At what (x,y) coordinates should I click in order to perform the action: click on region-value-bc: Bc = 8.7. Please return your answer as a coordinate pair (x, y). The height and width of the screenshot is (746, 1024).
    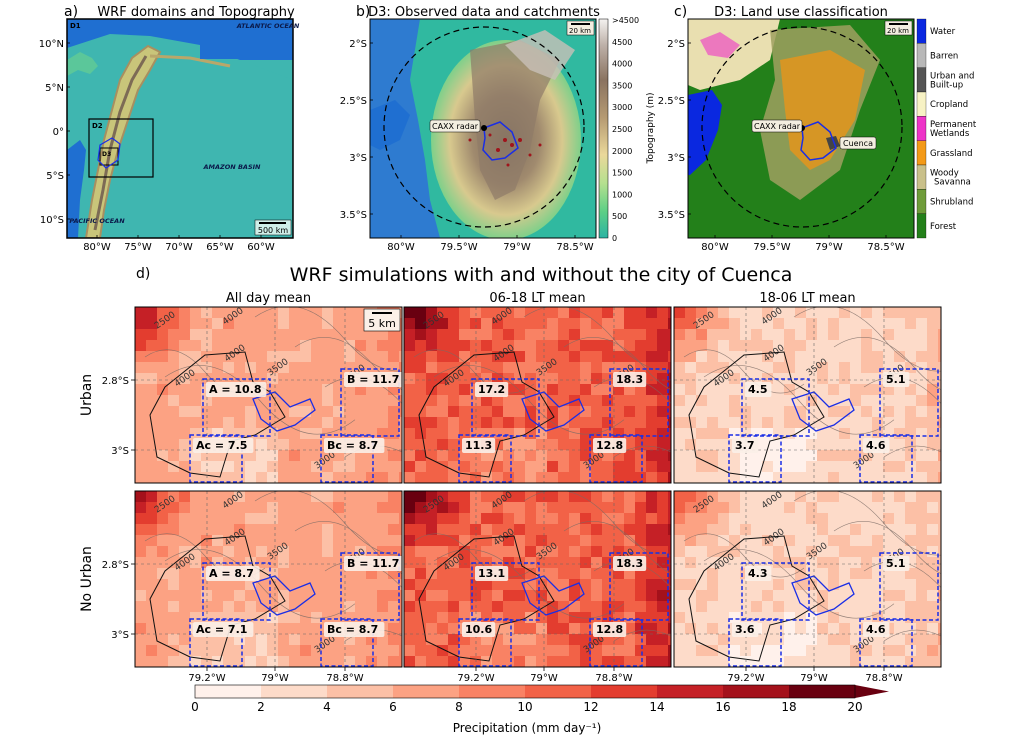
    Looking at the image, I should click on (352, 629).